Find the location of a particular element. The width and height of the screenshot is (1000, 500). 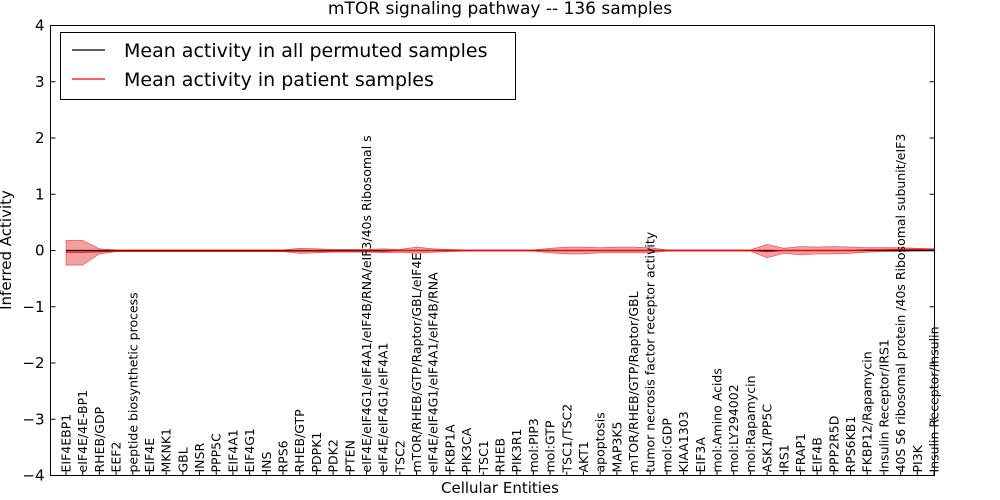

patient-mean-line is located at coordinates (500, 250).